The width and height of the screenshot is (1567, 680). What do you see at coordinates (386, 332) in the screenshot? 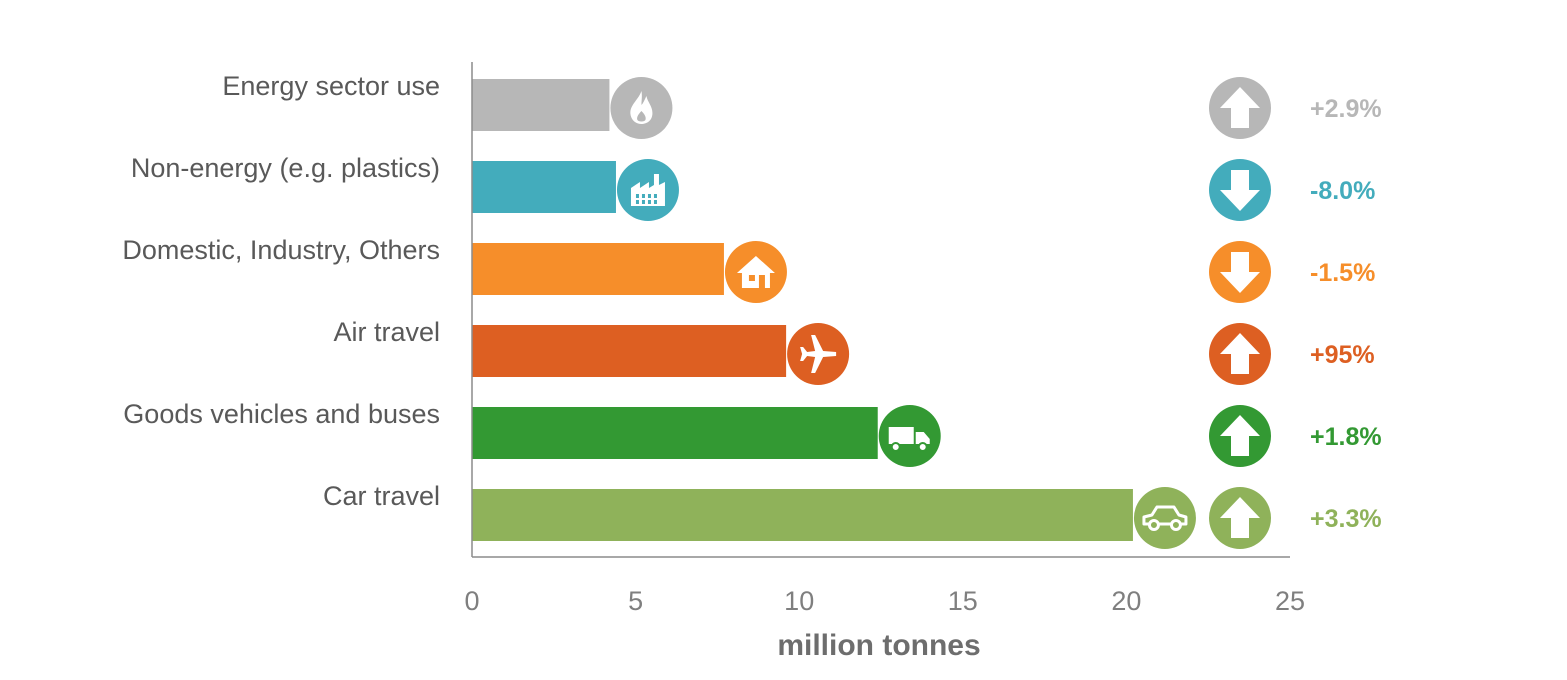
I see `category-label: Air travel` at bounding box center [386, 332].